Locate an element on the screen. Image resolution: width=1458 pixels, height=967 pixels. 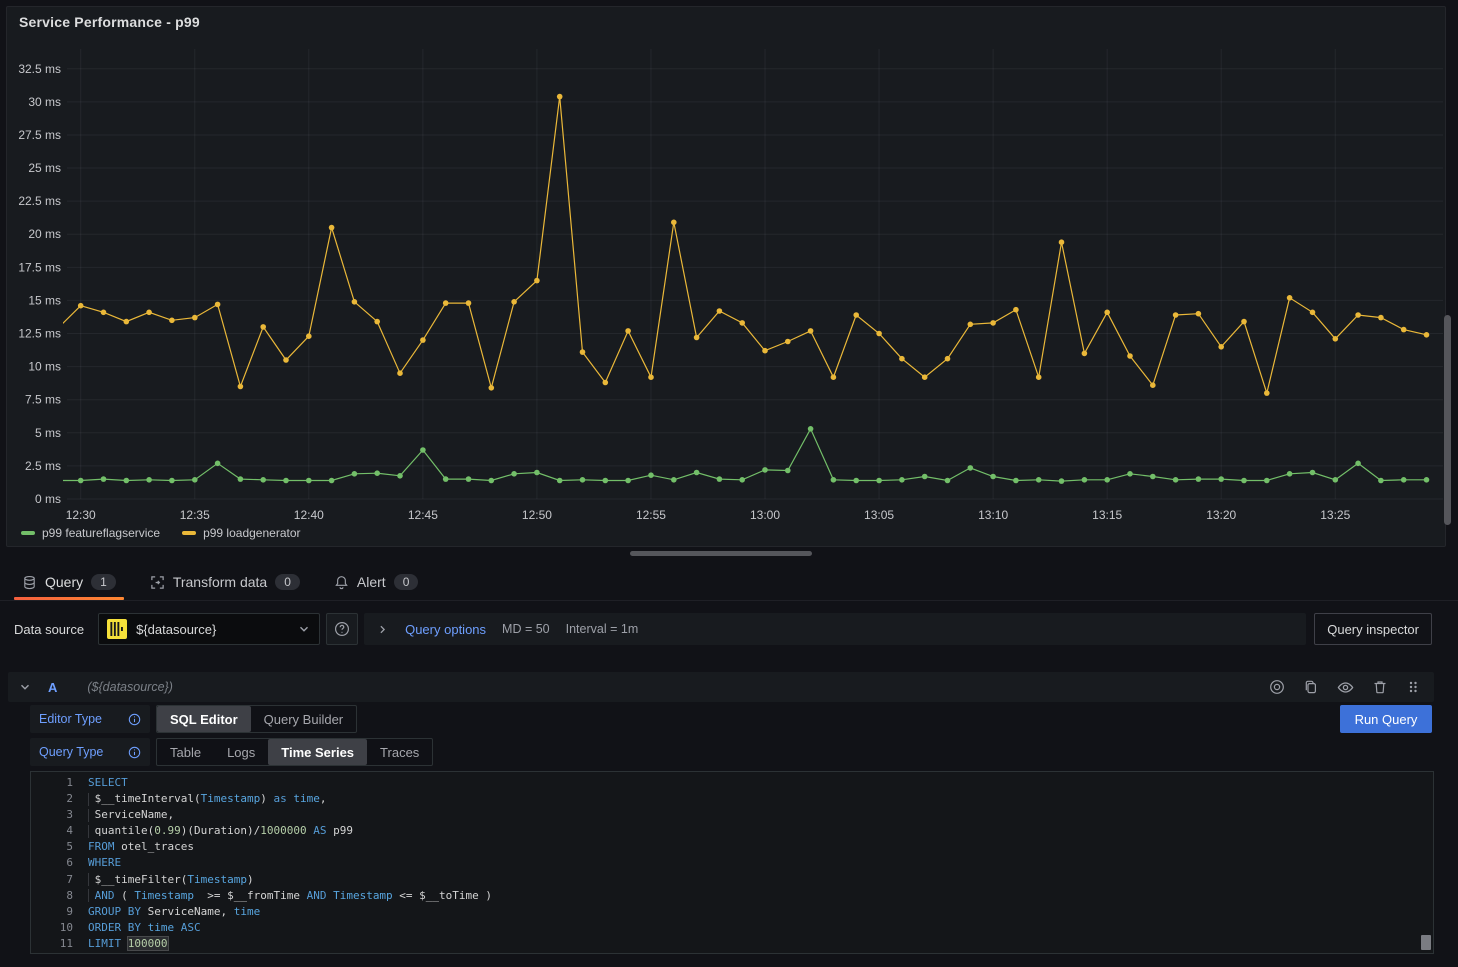
legend-label: p99 featureflagservice is located at coordinates (101, 533).